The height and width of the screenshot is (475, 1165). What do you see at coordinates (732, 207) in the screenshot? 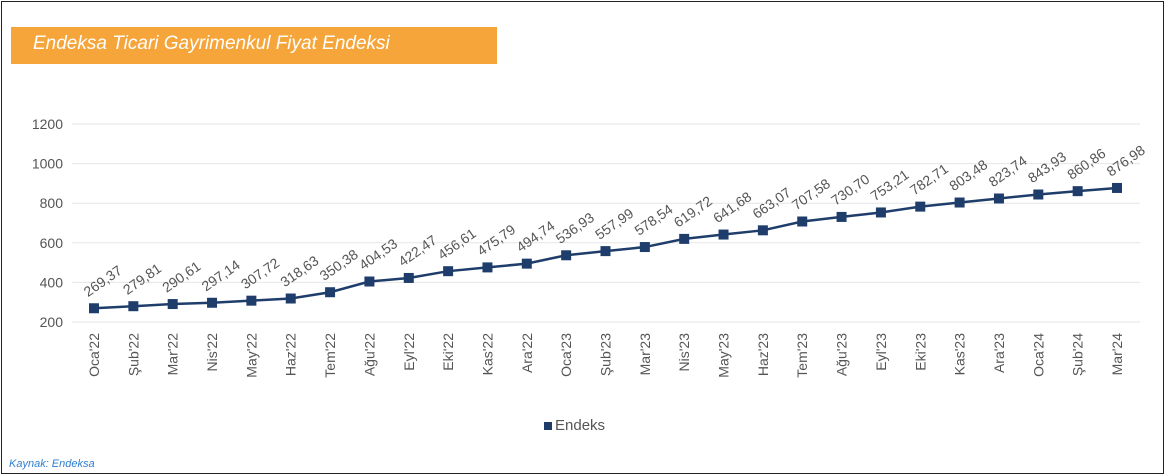
I see `data-label: 641,68` at bounding box center [732, 207].